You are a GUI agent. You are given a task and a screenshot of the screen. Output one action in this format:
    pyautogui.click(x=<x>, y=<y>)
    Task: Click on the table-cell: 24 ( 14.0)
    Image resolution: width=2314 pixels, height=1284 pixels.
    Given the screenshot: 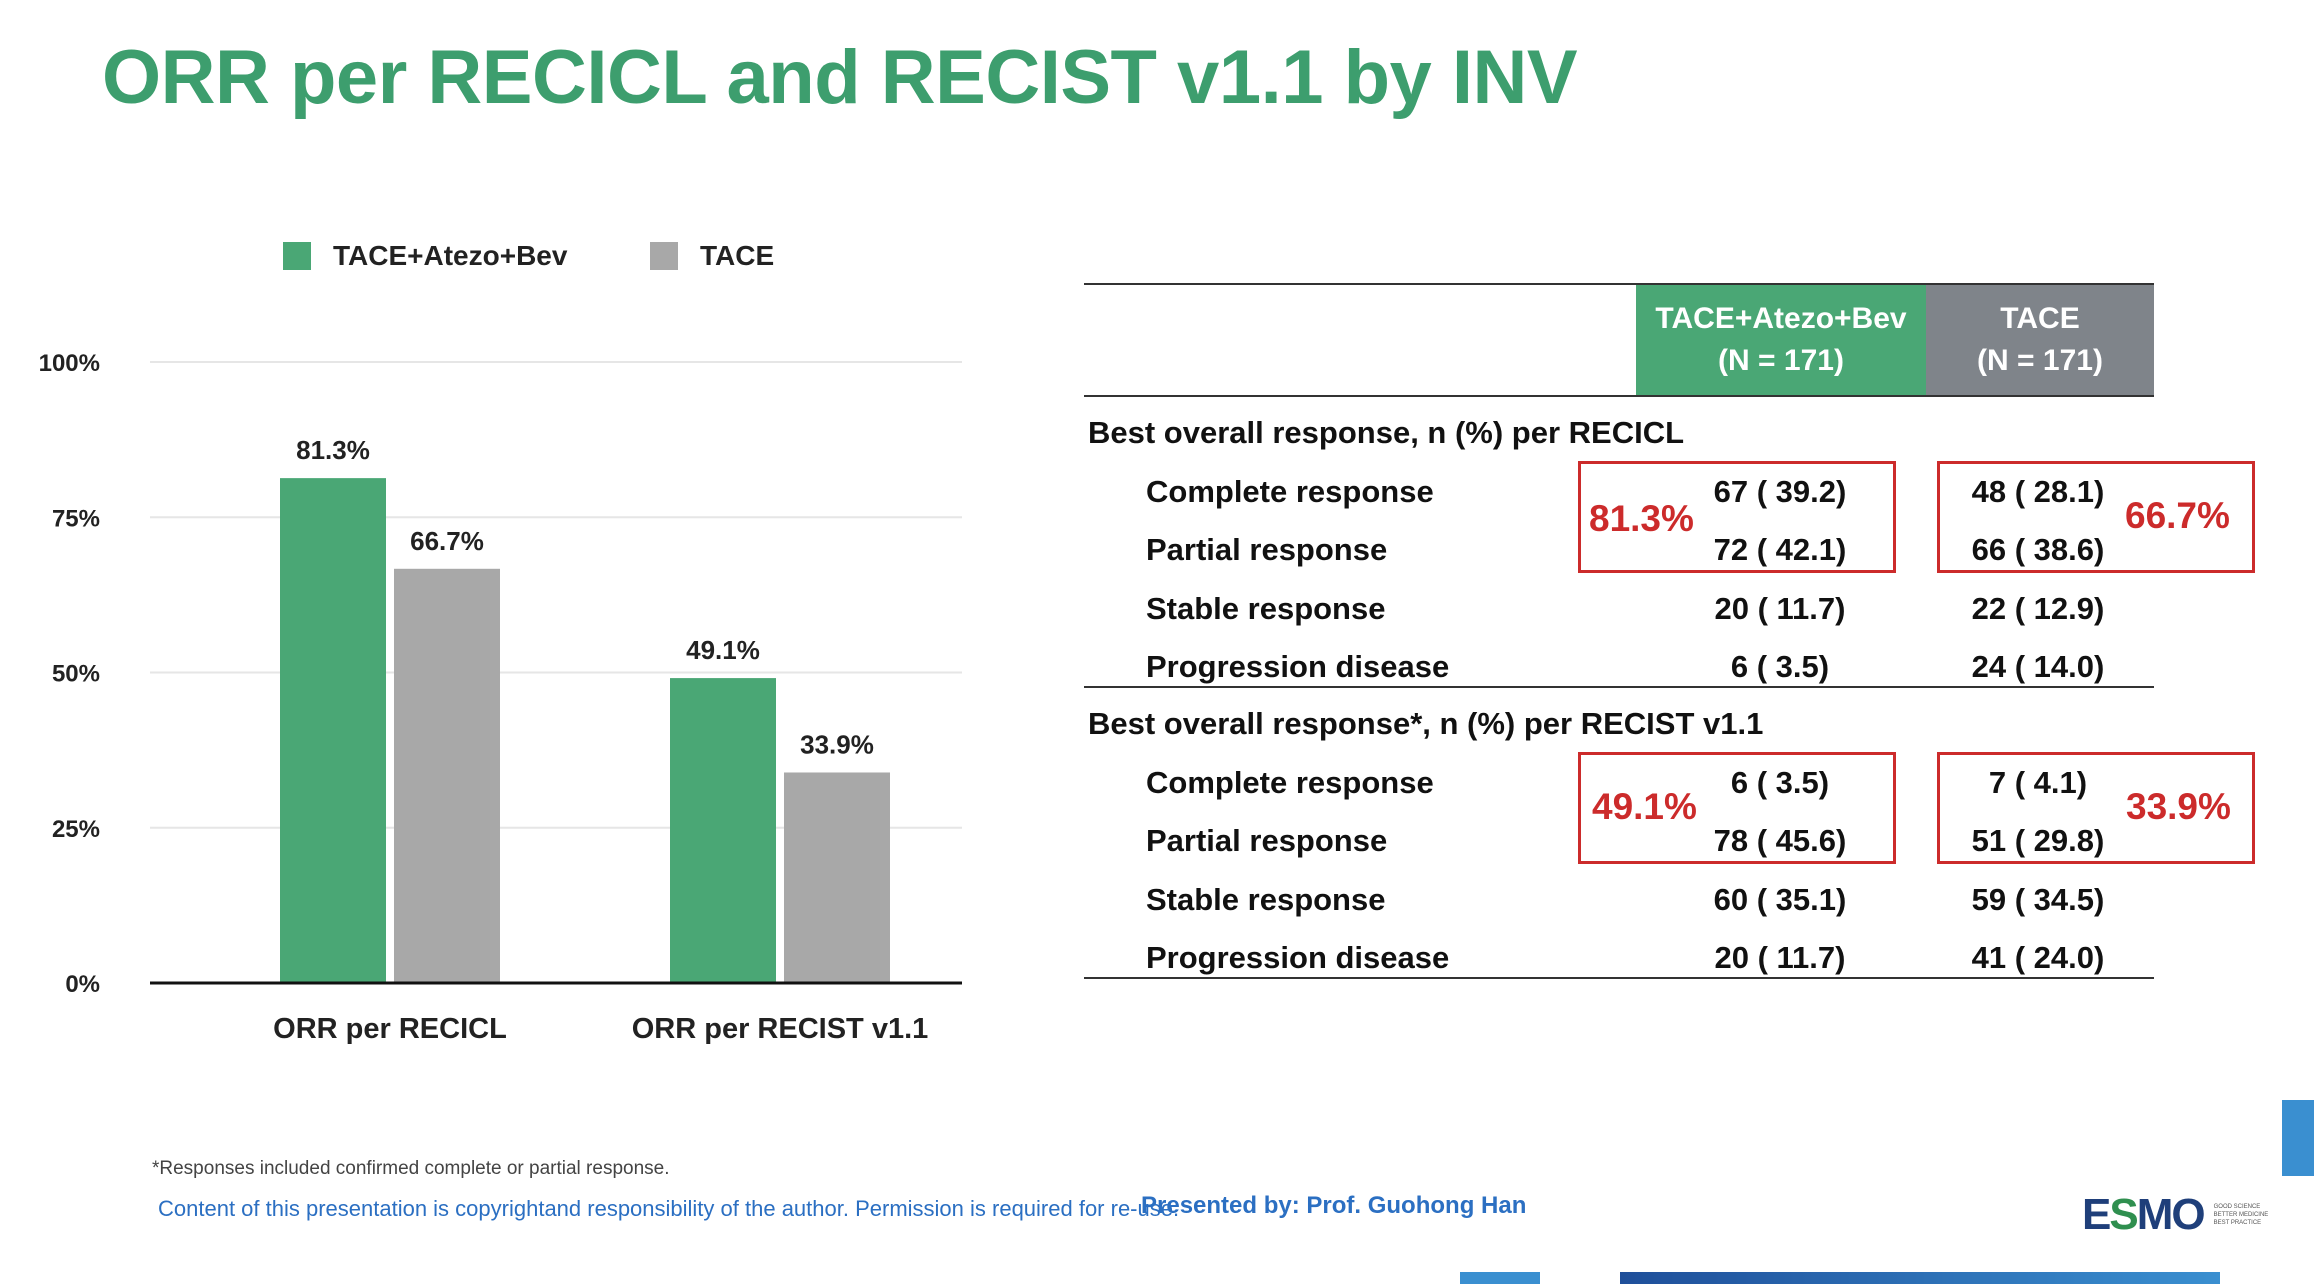 What is the action you would take?
    pyautogui.click(x=2038, y=666)
    